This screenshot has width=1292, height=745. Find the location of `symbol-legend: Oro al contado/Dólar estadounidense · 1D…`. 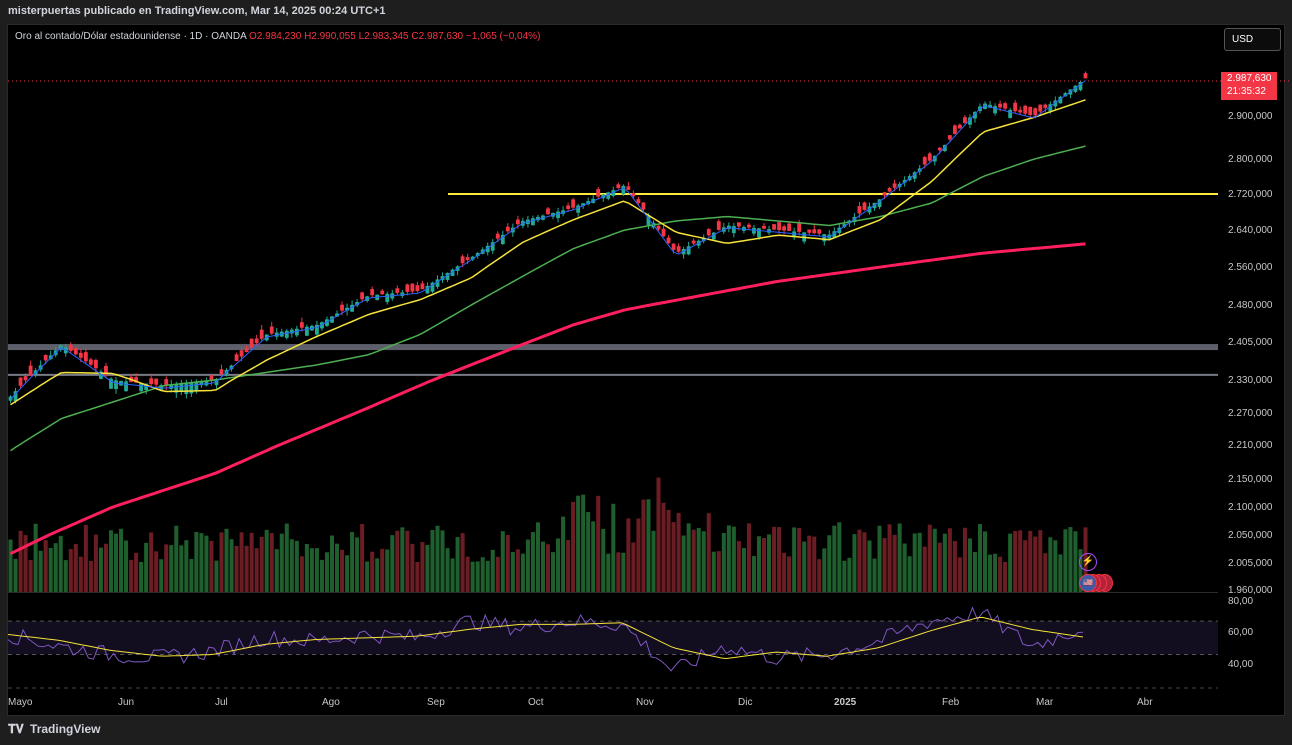

symbol-legend: Oro al contado/Dólar estadounidense · 1D… is located at coordinates (277, 36).